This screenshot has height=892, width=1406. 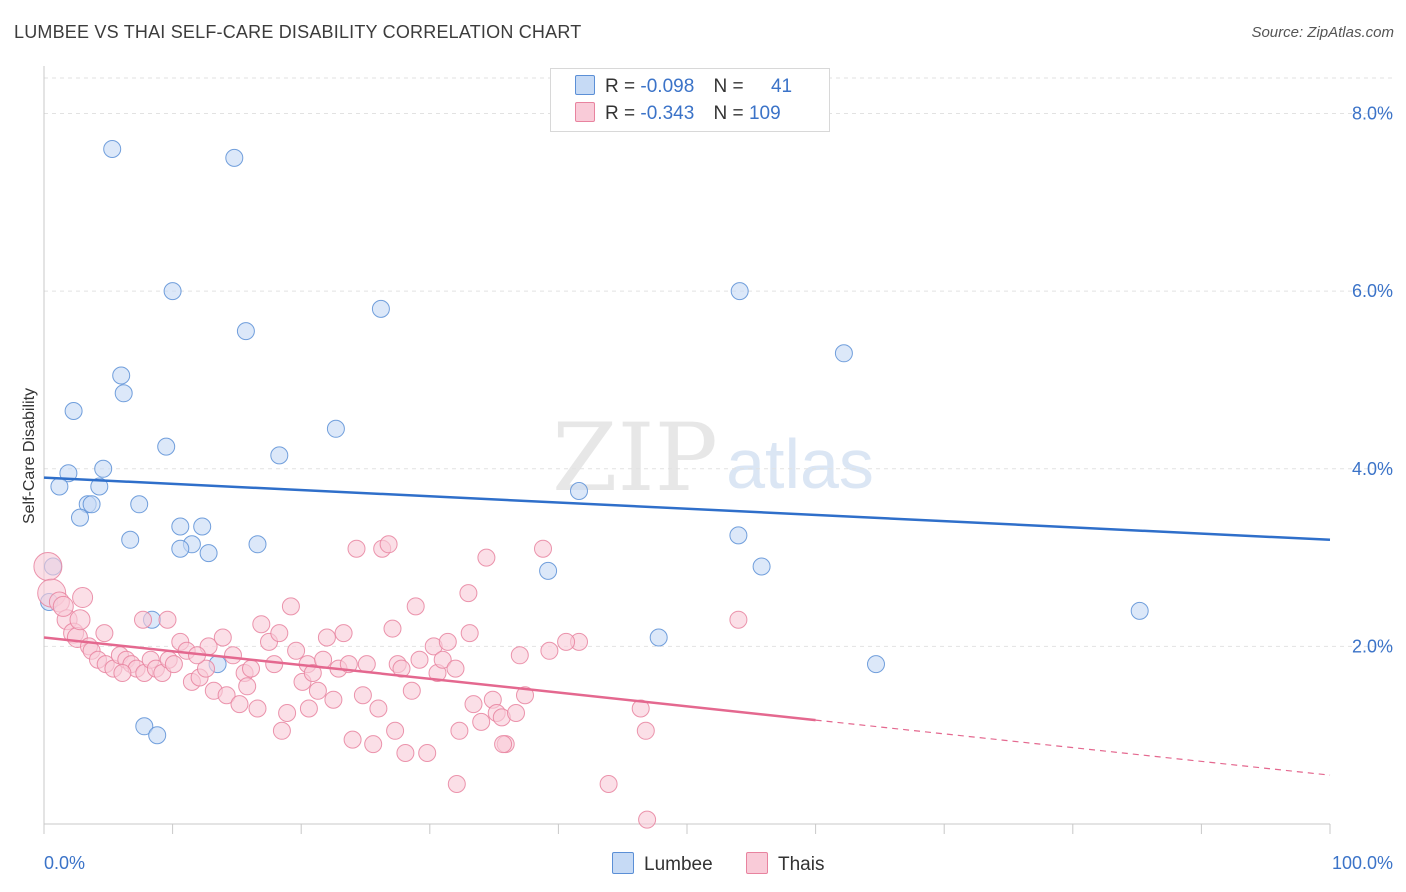 What do you see at coordinates (1073, 747) in the screenshot?
I see `thais-trend-extension` at bounding box center [1073, 747].